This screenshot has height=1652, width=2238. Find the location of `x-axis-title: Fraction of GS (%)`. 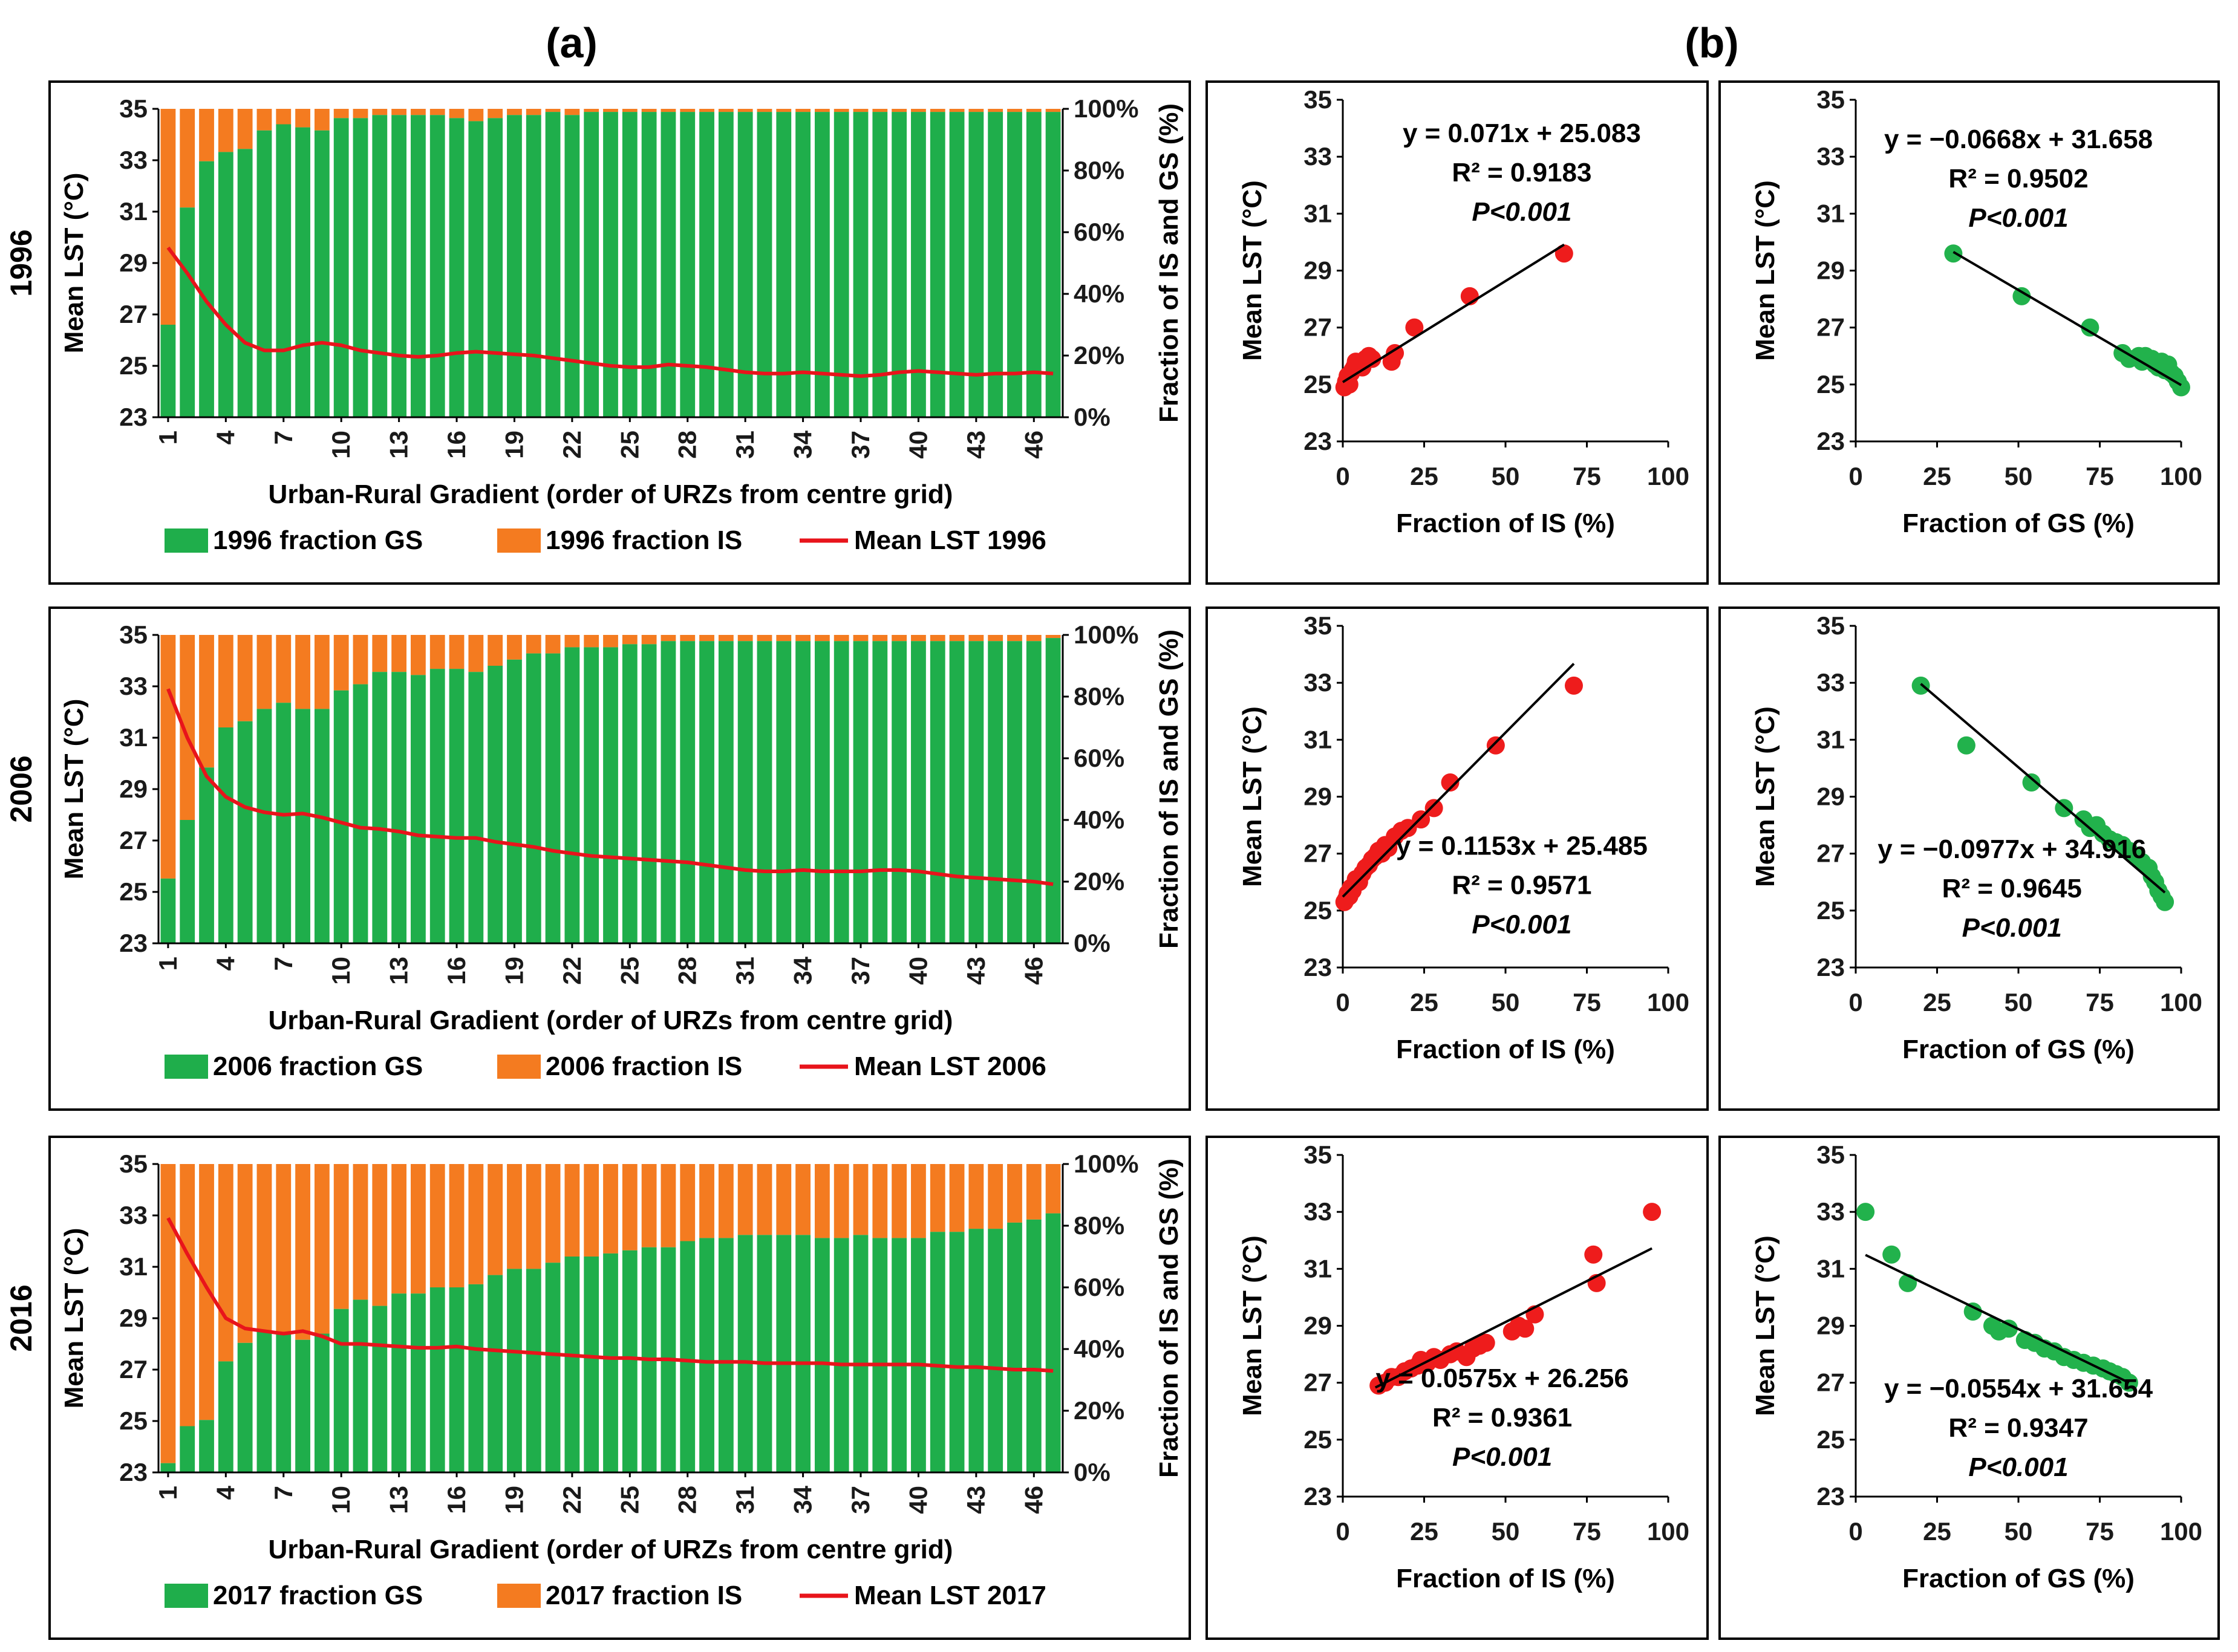

x-axis-title: Fraction of GS (%) is located at coordinates (2019, 1578).